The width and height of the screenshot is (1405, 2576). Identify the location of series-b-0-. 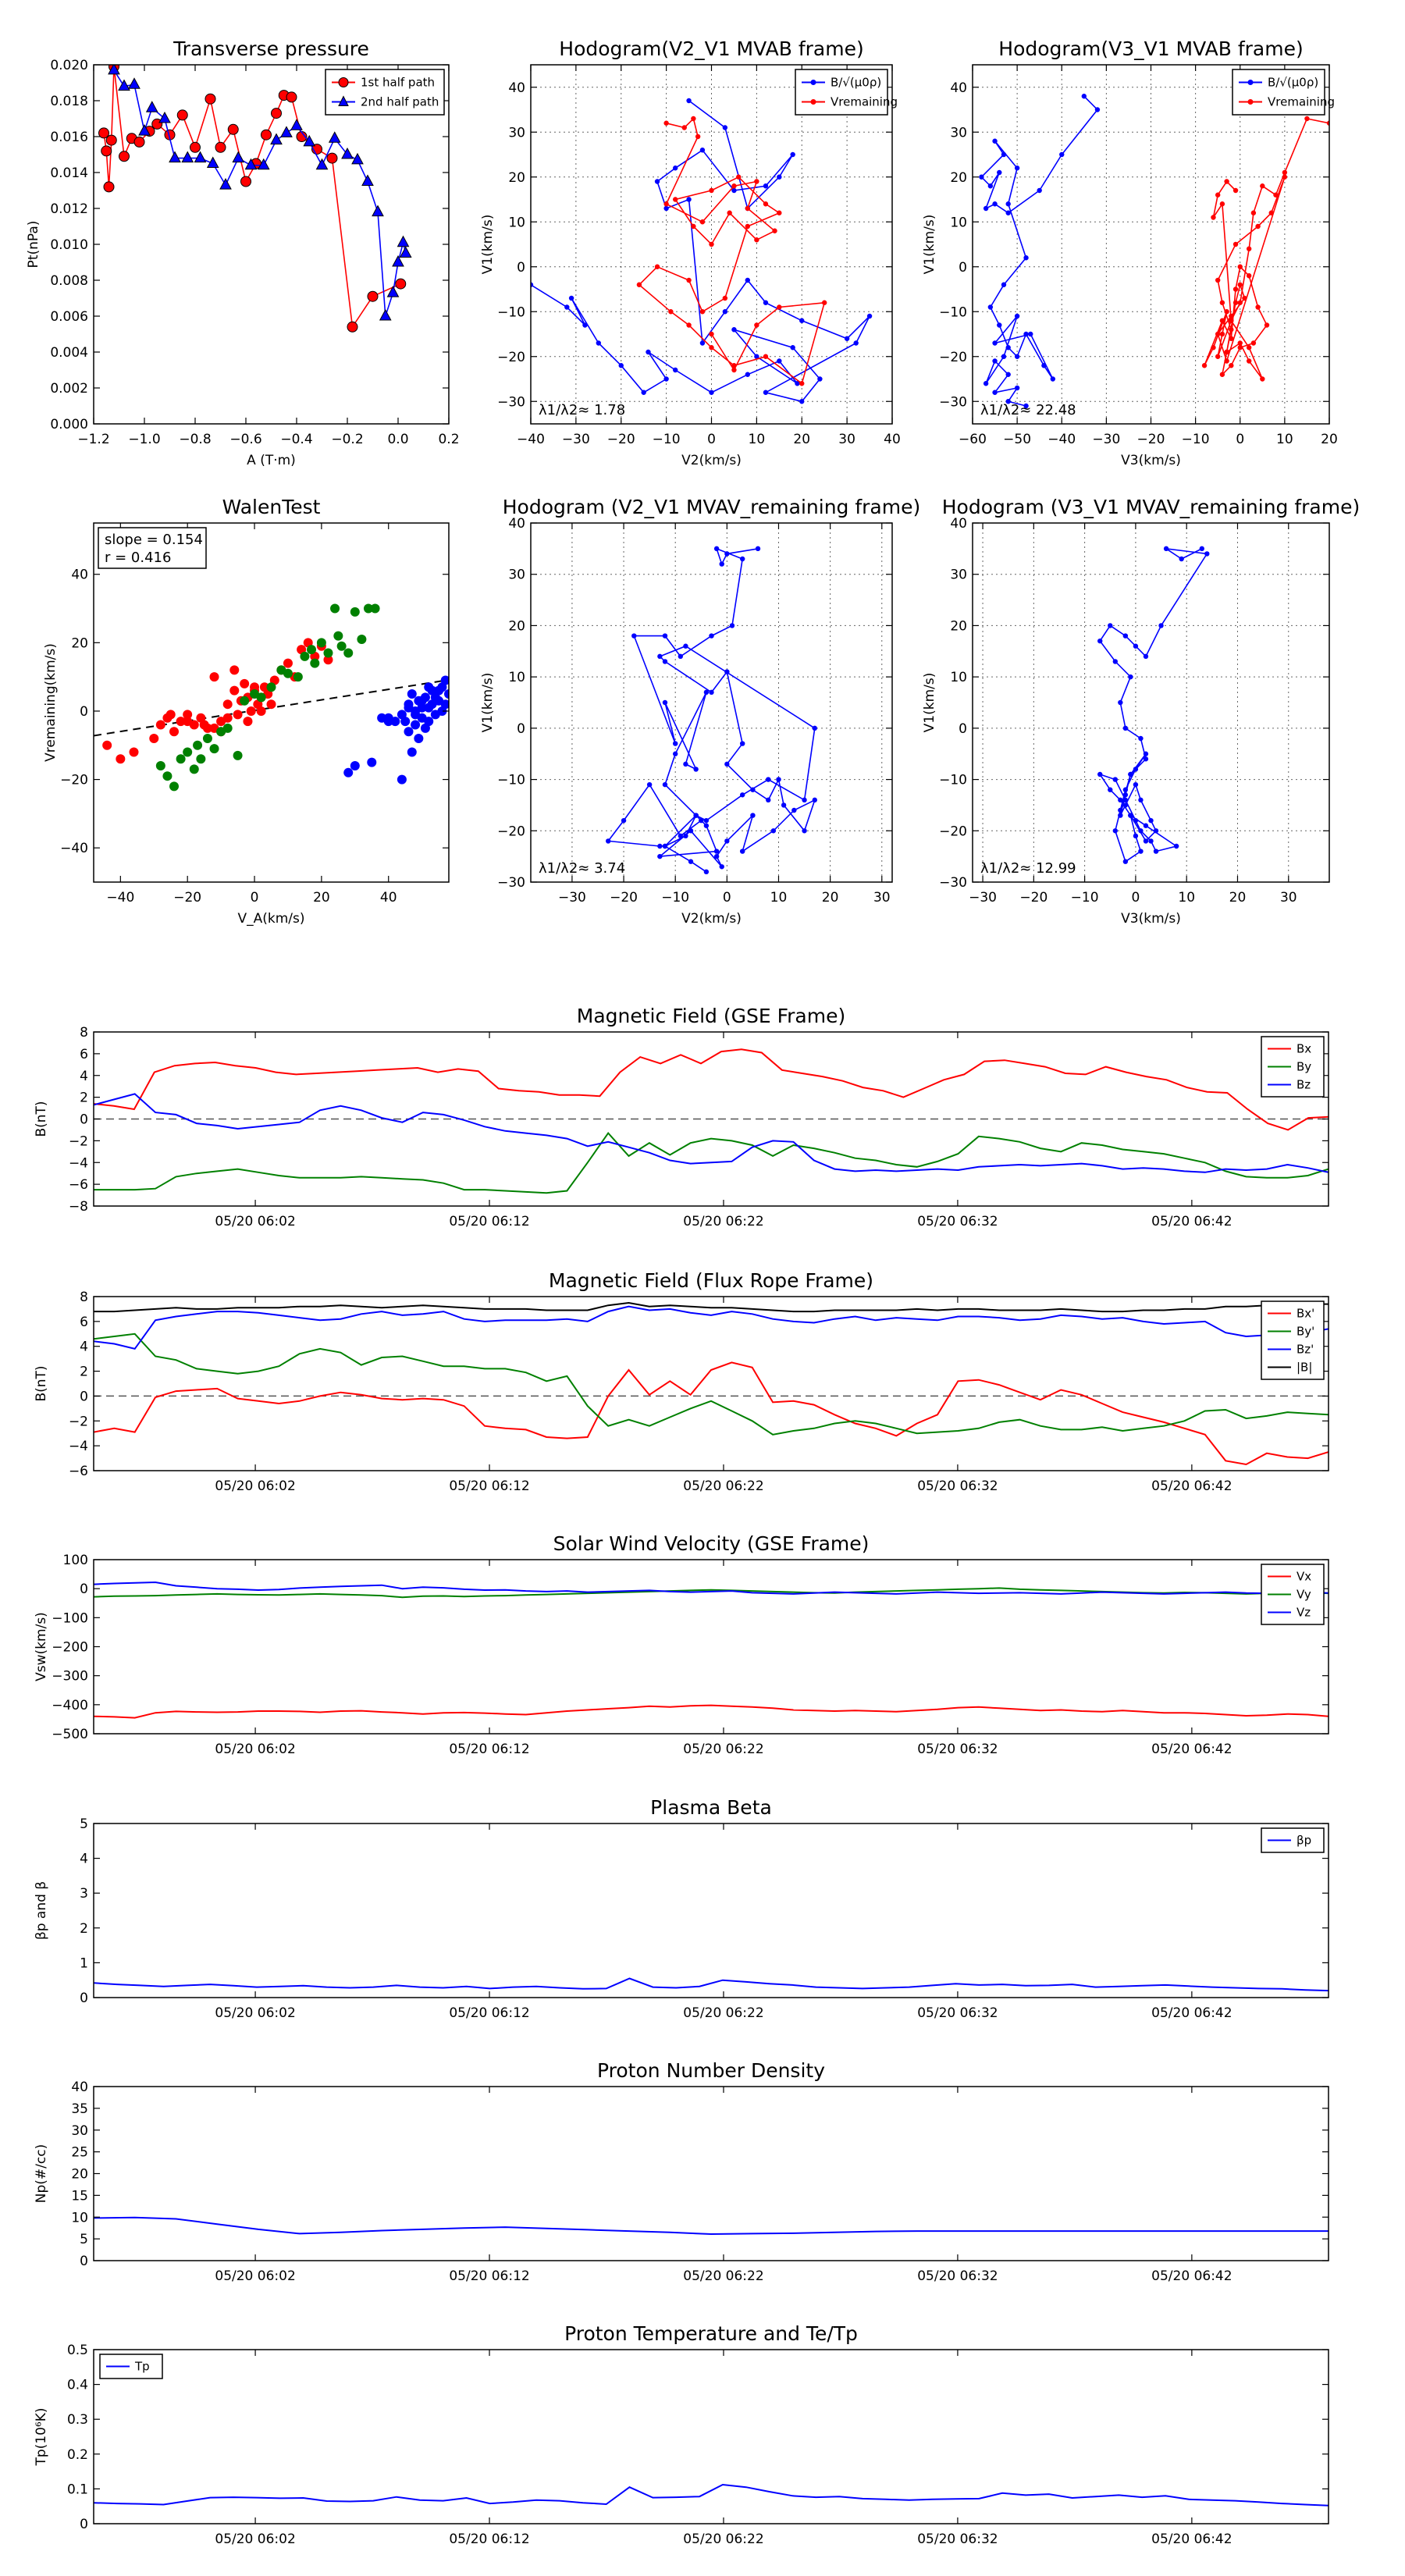
(702, 251).